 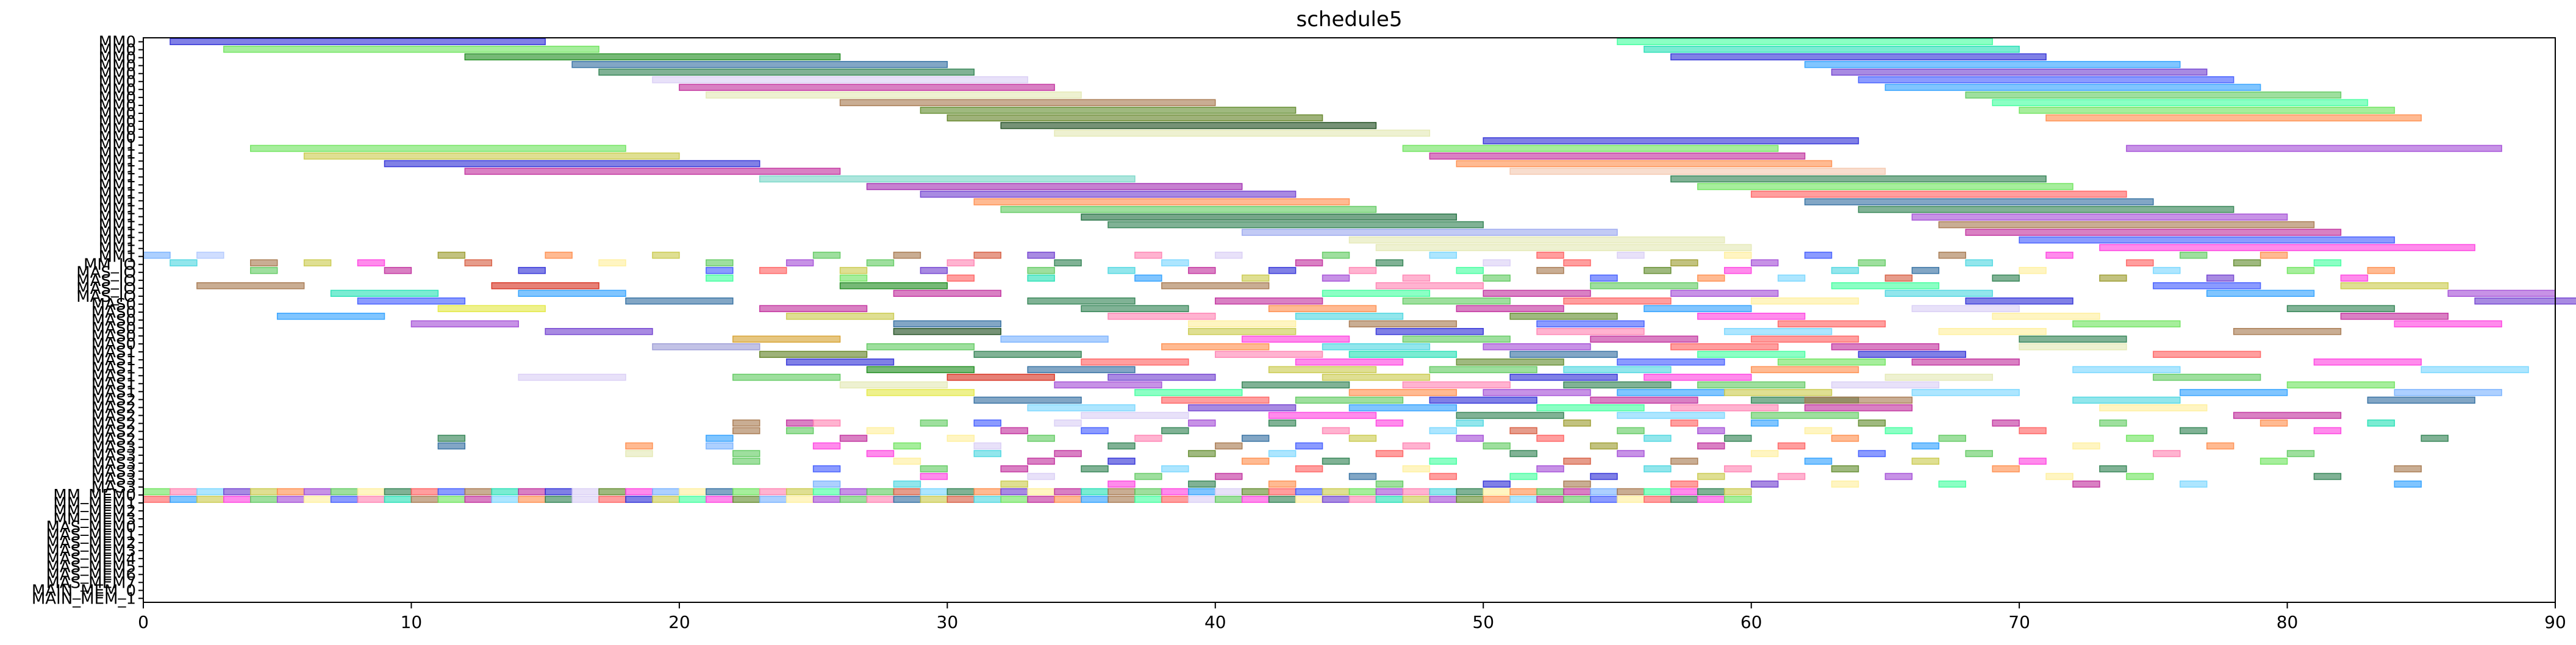 What do you see at coordinates (94, 495) in the screenshot?
I see `y-tick-label: MM_MEM0` at bounding box center [94, 495].